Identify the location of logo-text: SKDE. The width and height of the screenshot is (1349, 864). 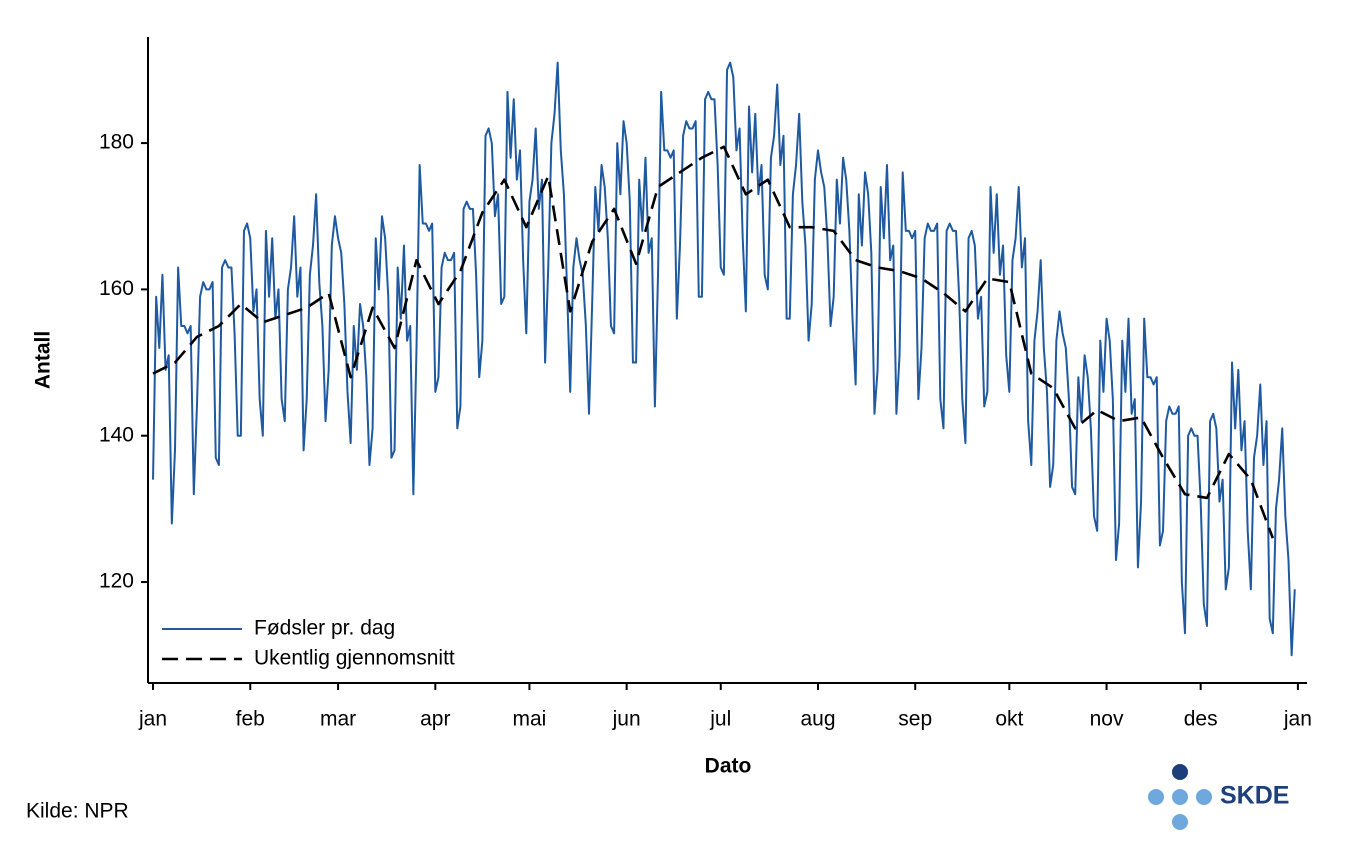
(1254, 796).